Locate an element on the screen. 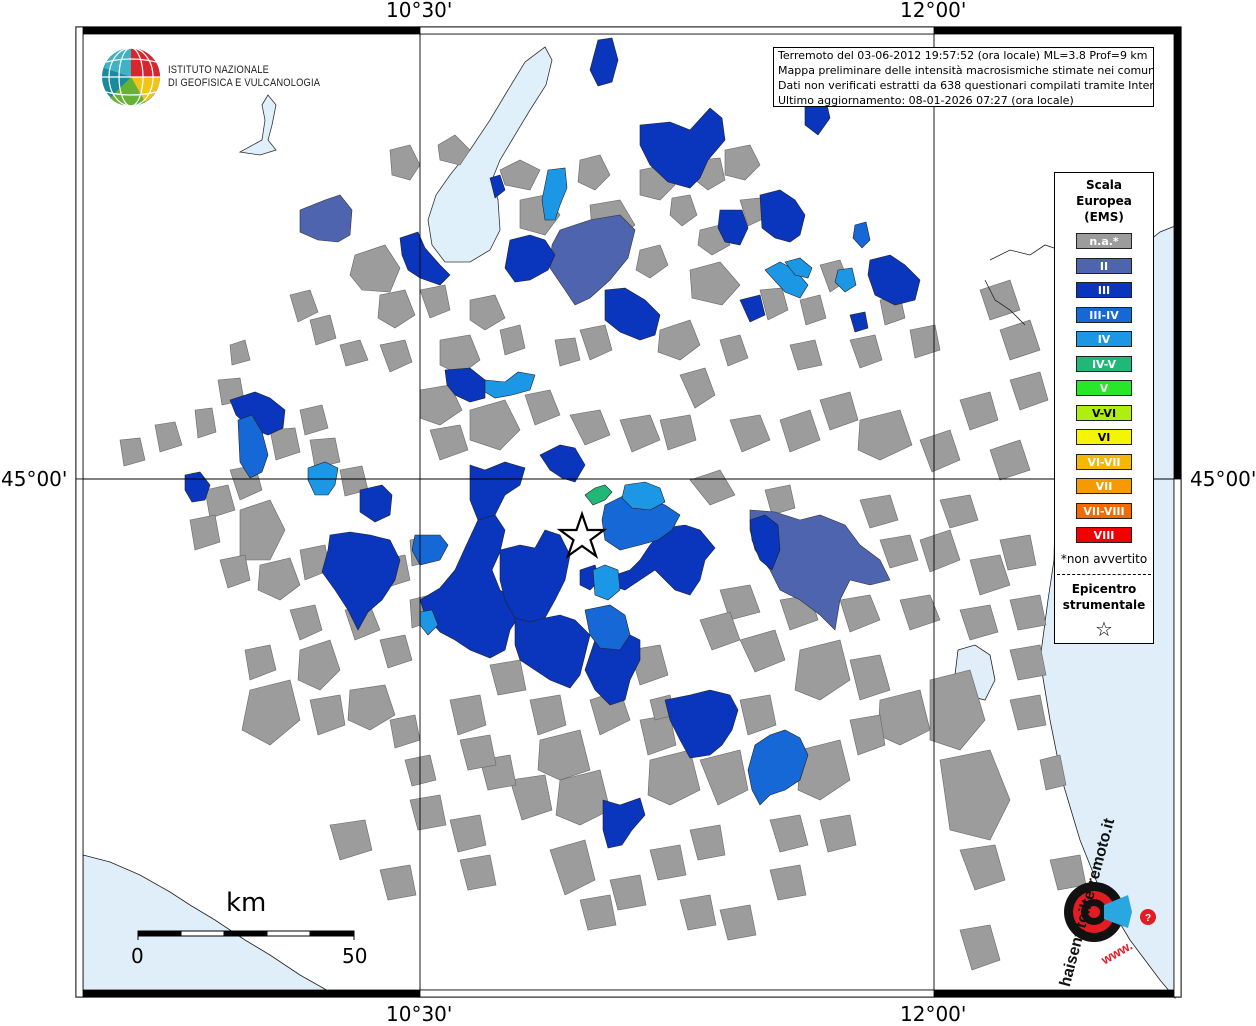  legend-note: *non avvertito is located at coordinates (1104, 558).